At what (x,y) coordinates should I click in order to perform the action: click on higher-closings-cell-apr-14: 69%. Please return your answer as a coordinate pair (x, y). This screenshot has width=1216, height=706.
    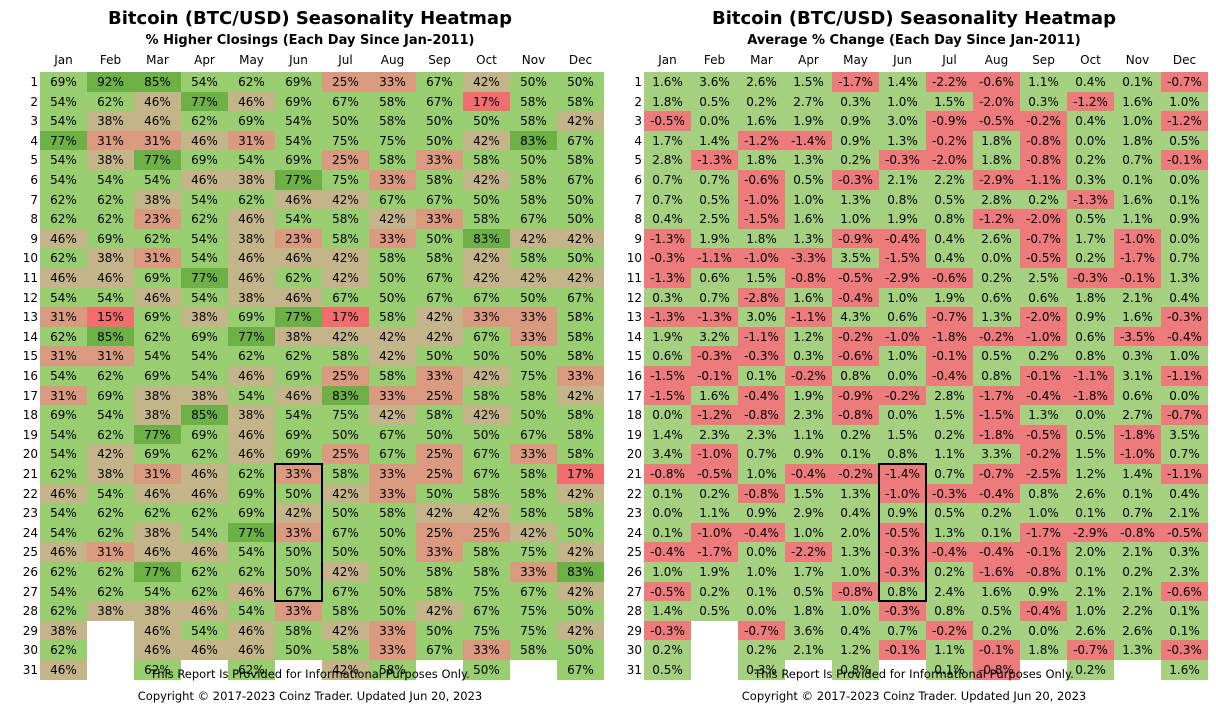
    Looking at the image, I should click on (204, 336).